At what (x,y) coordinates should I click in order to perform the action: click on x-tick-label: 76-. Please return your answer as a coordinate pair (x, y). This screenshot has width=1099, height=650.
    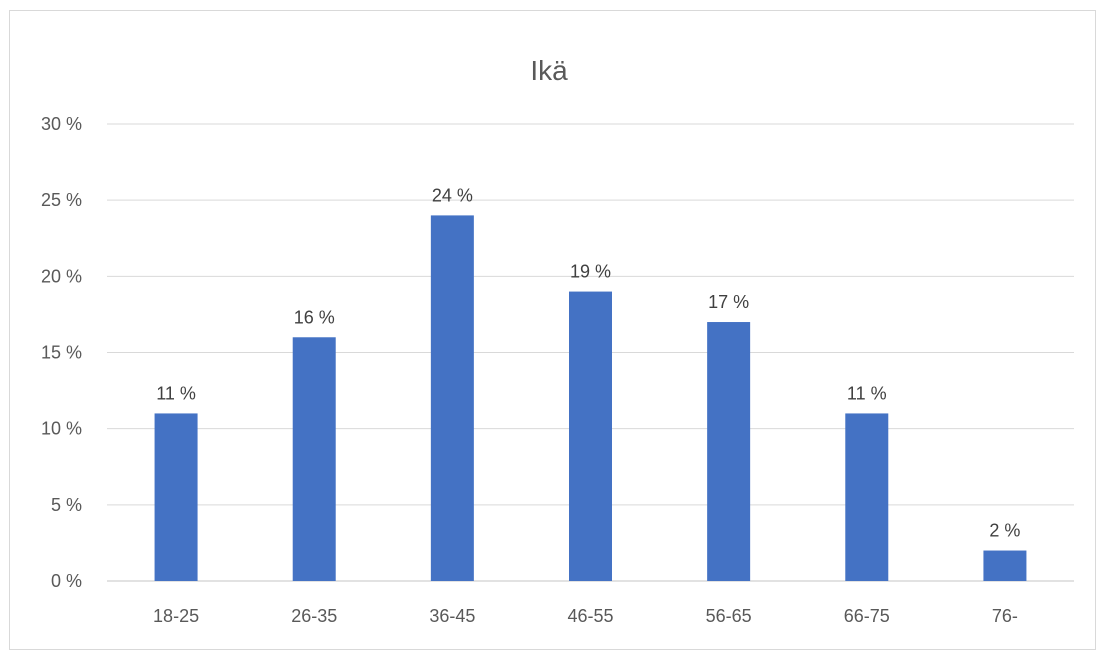
    Looking at the image, I should click on (1005, 616).